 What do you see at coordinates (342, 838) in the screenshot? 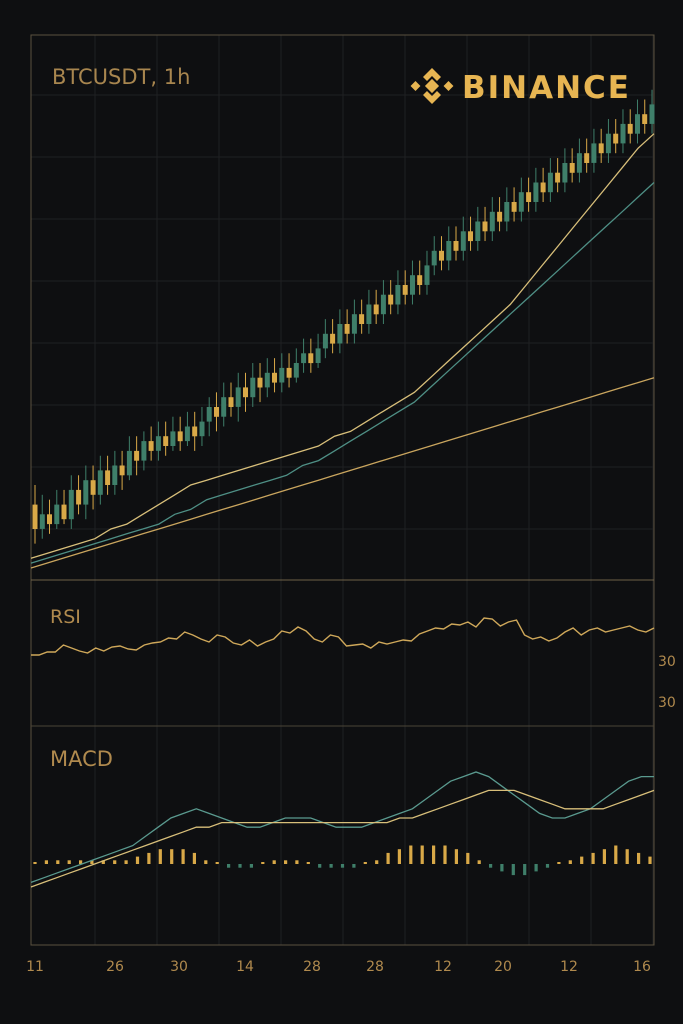
I see `macd-signal-line` at bounding box center [342, 838].